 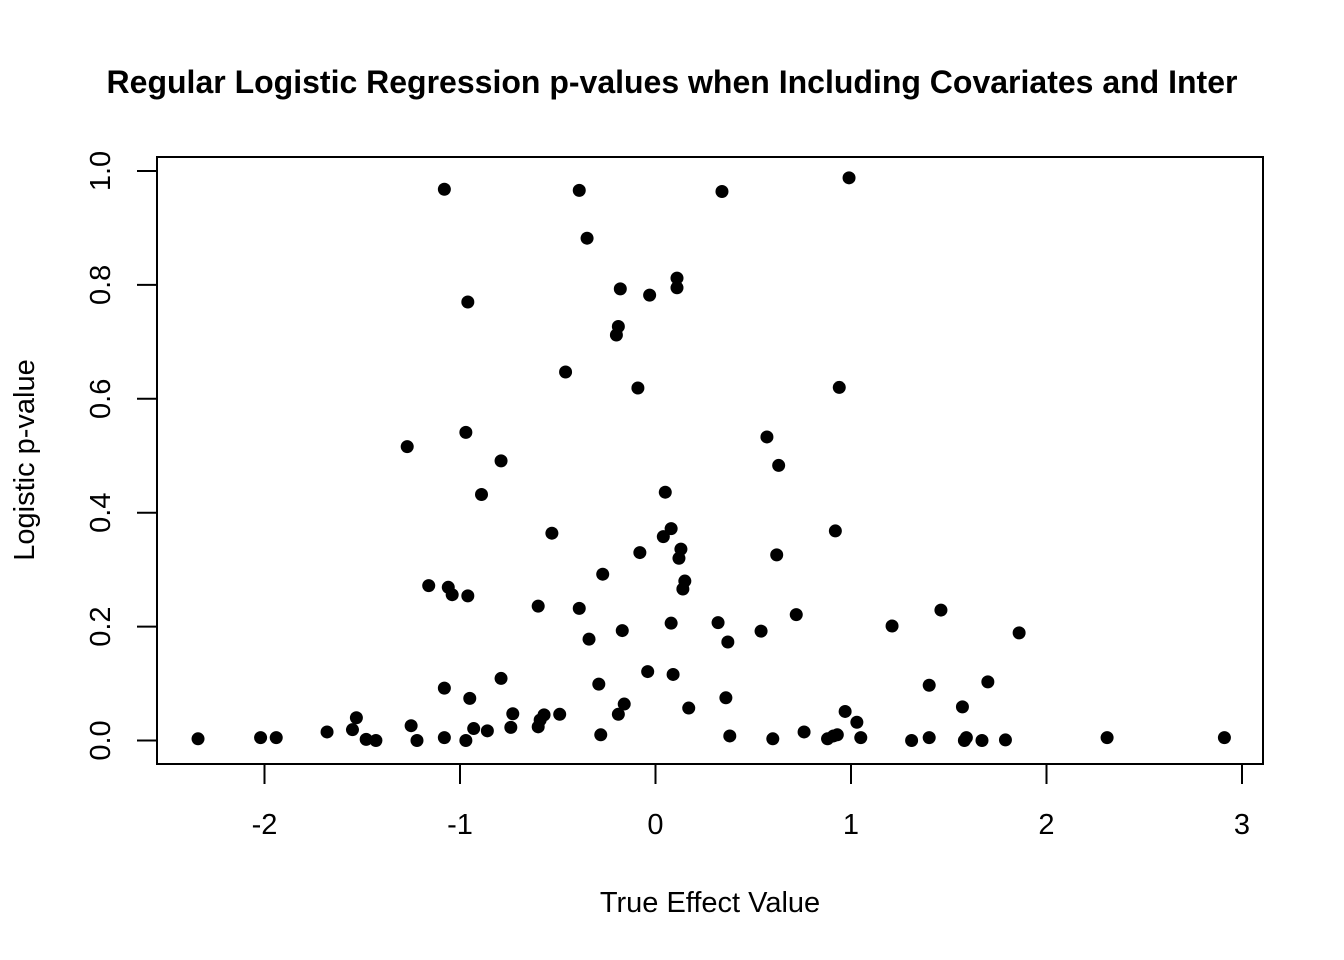 I want to click on x-tick-label: -1, so click(x=460, y=825).